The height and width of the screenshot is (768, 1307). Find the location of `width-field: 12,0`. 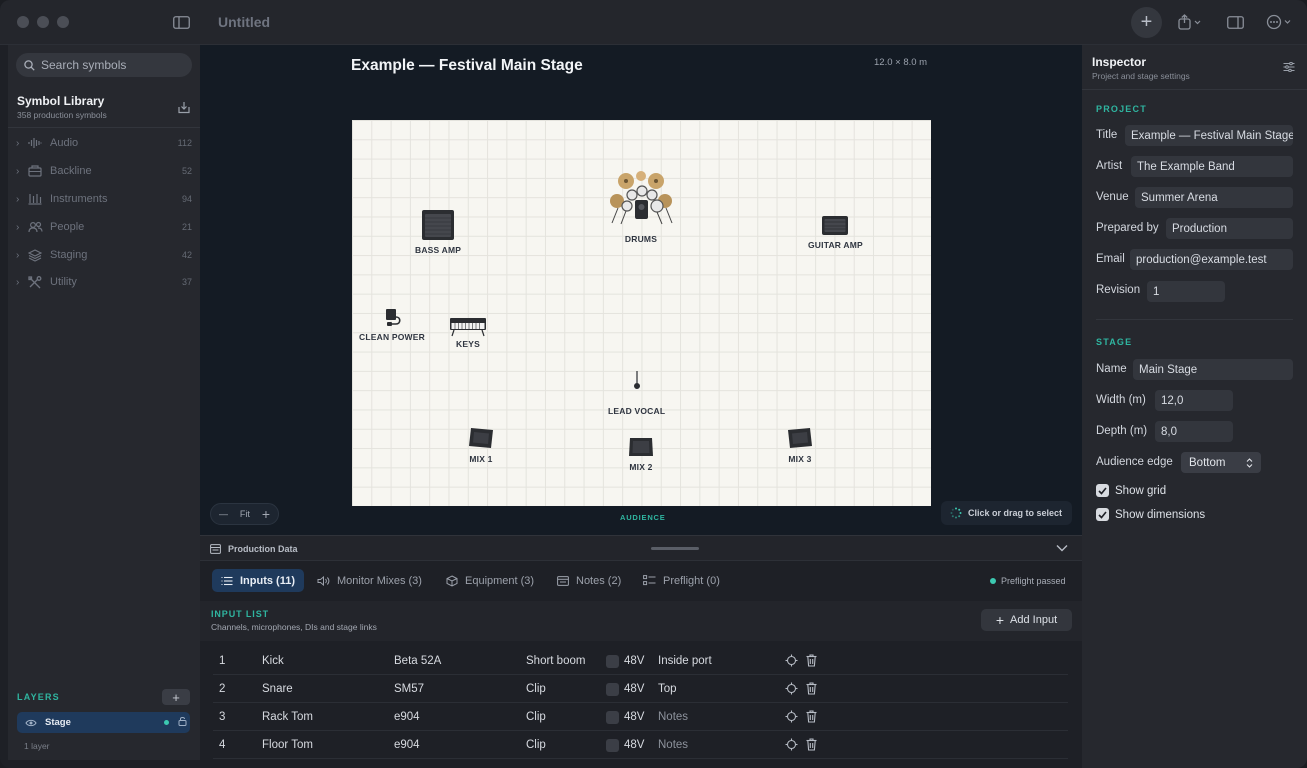

width-field: 12,0 is located at coordinates (1194, 400).